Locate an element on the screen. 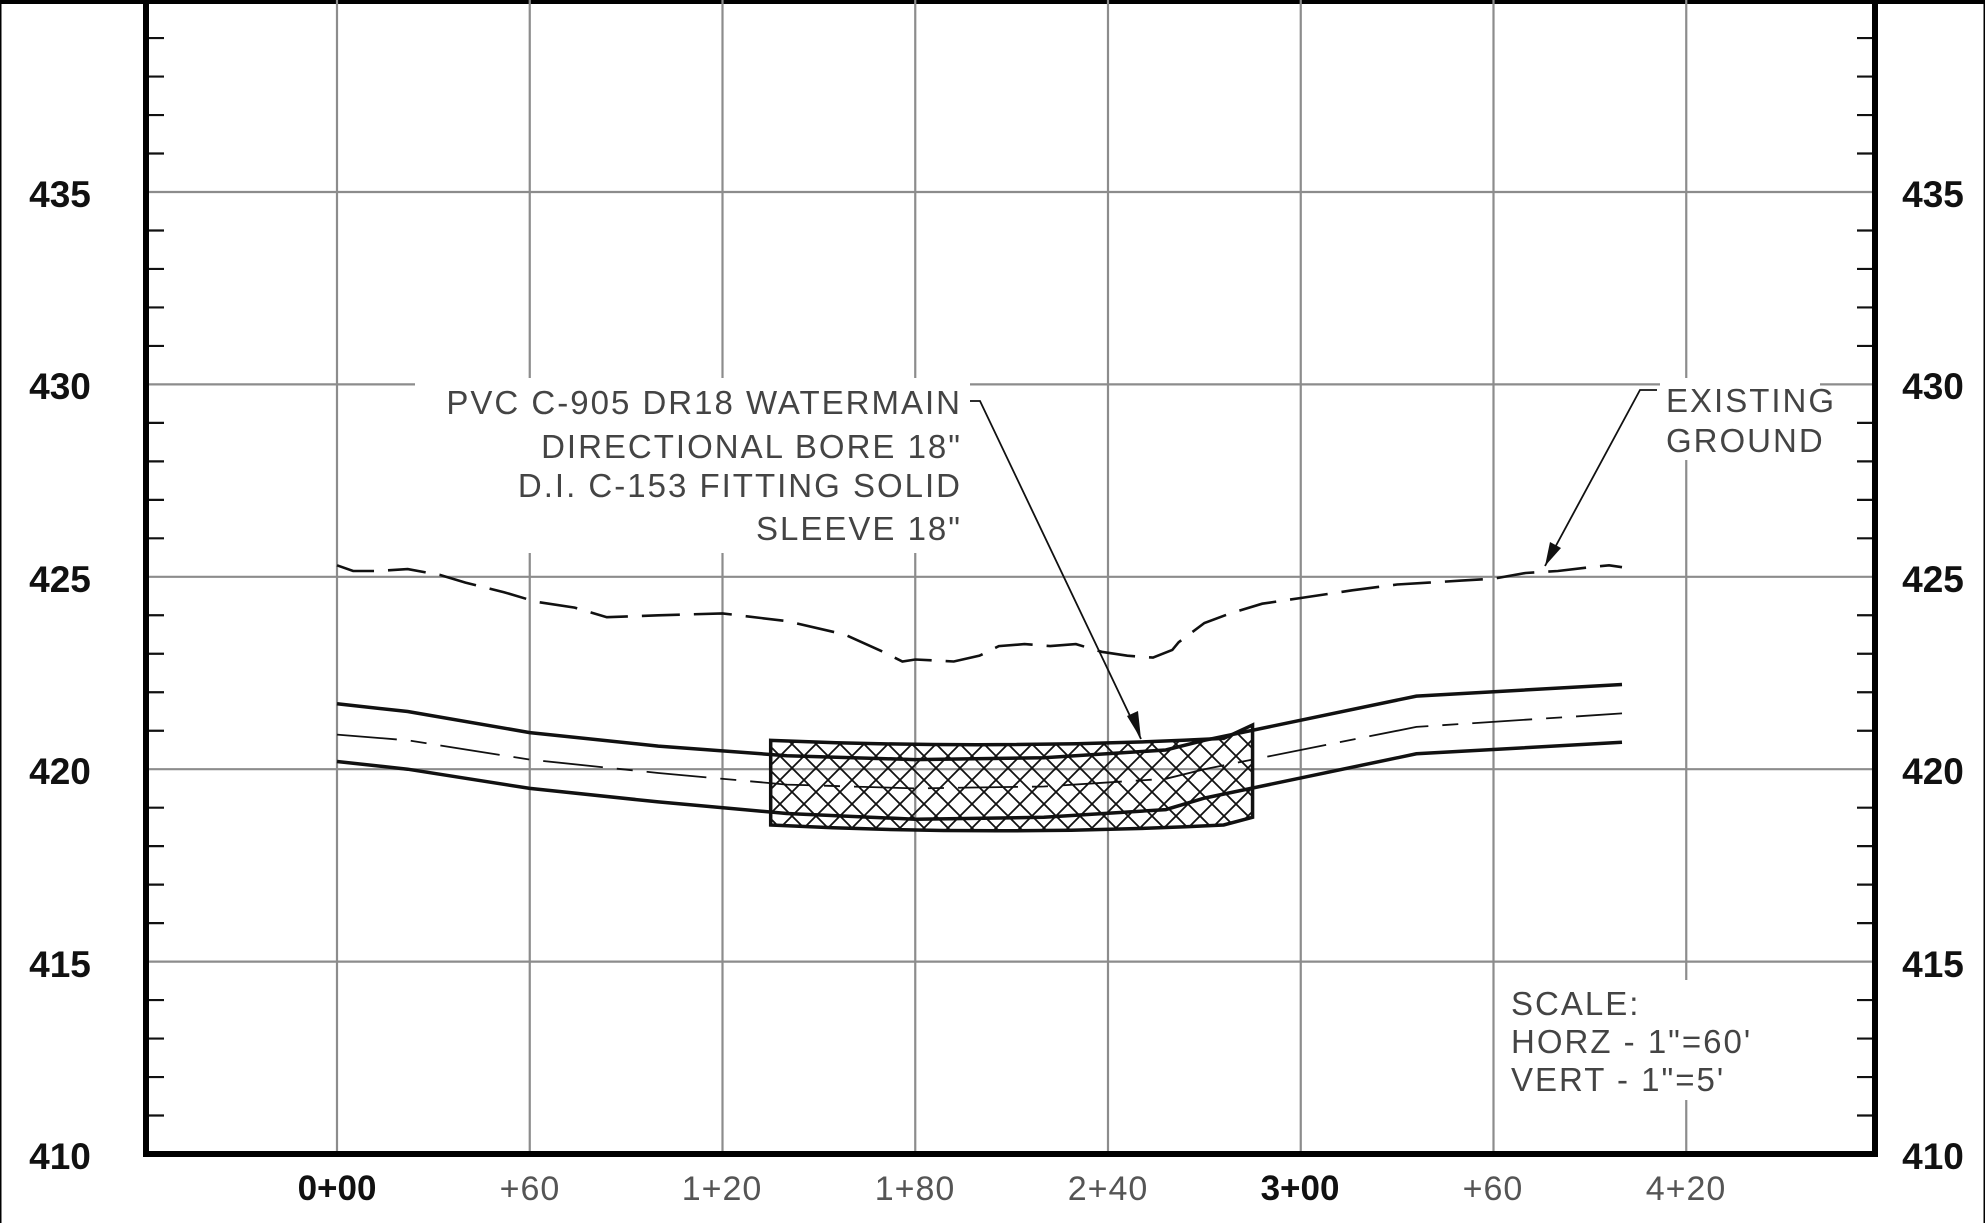 The width and height of the screenshot is (1985, 1223). ground-note: EXISTING GROUND is located at coordinates (1748, 419).